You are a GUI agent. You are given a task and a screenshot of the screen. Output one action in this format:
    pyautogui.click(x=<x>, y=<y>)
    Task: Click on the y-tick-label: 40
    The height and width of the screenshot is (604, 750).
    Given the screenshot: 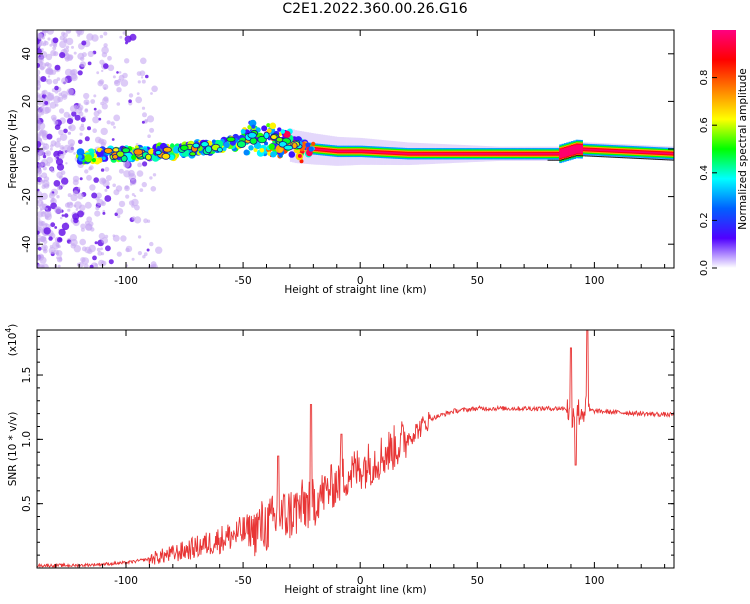 What is the action you would take?
    pyautogui.click(x=27, y=53)
    